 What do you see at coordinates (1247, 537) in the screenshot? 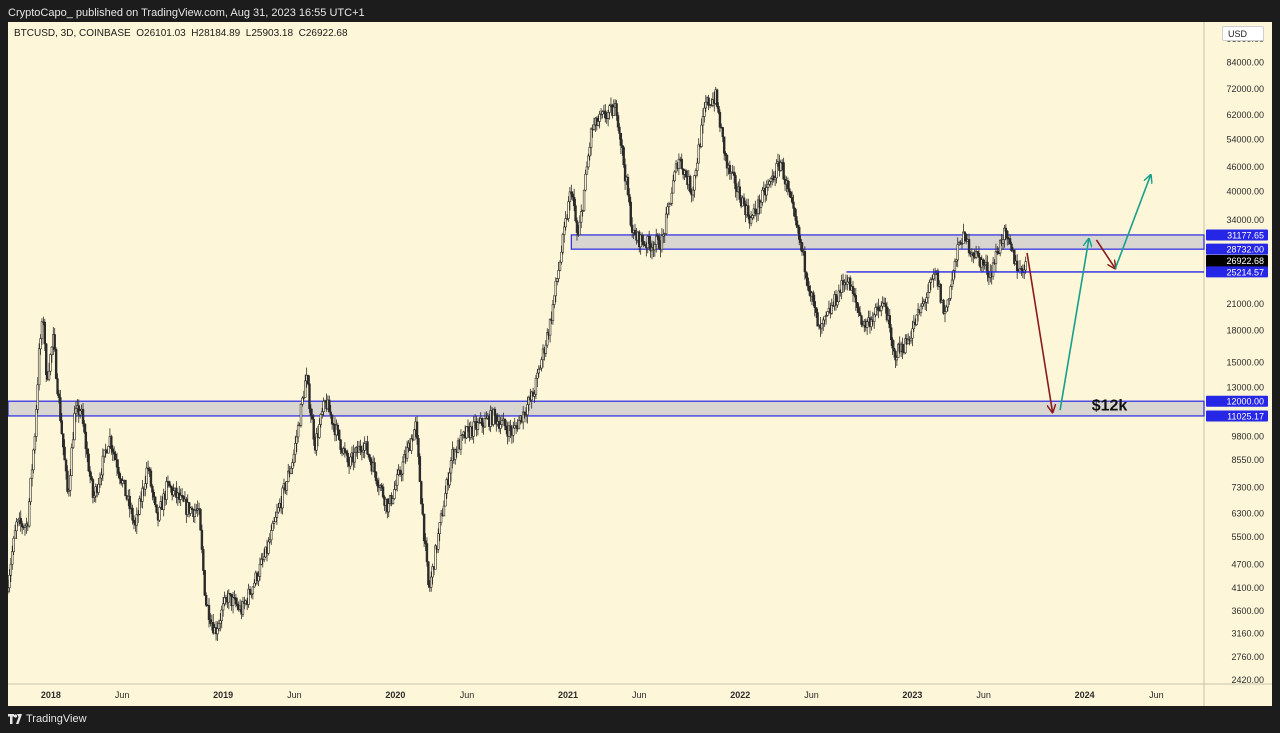
I see `y-tick-label: 5500.00` at bounding box center [1247, 537].